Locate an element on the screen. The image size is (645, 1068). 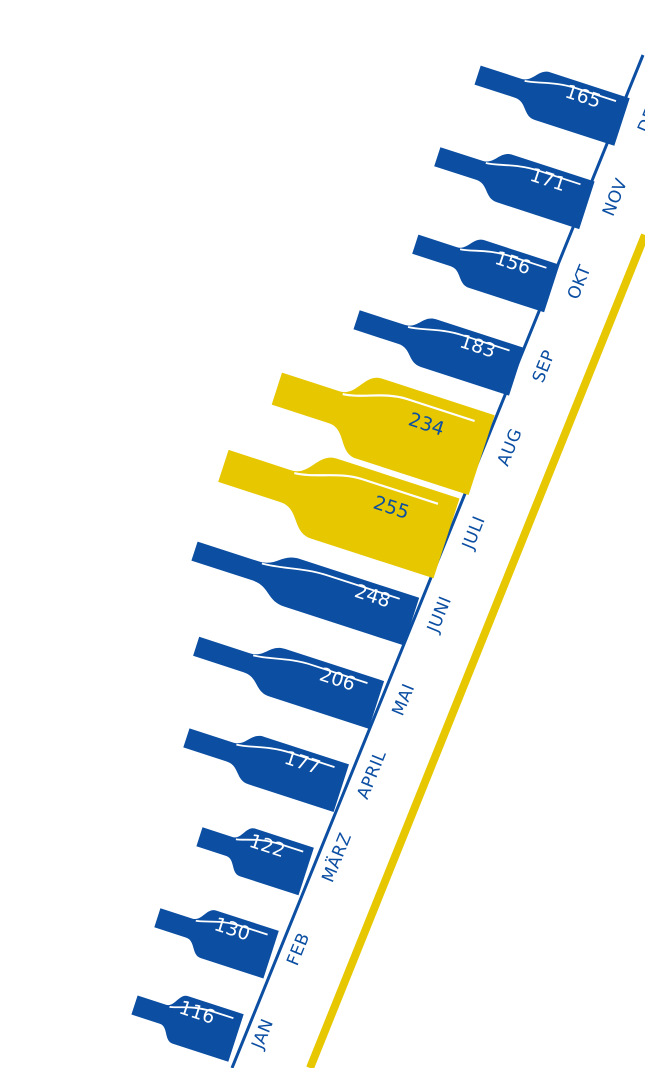
bottle-bar-juni is located at coordinates (305, 593).